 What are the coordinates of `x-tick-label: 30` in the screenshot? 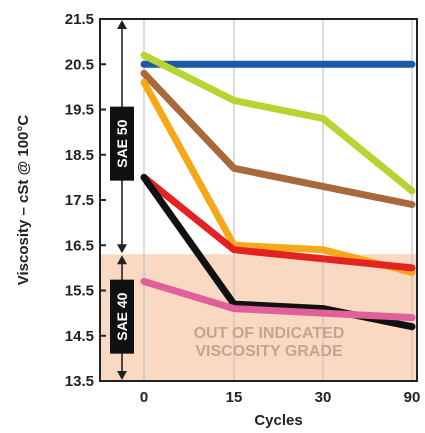 It's located at (323, 397).